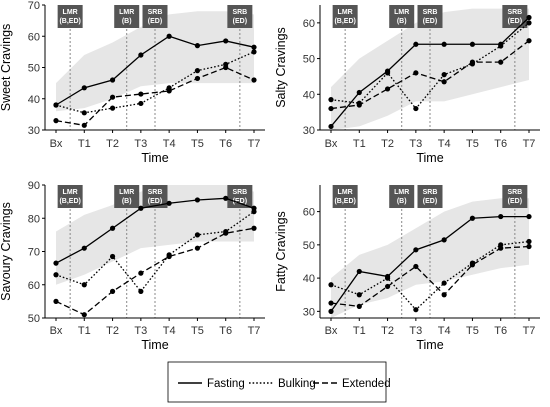  I want to click on y-tick-label: 40, so click(309, 95).